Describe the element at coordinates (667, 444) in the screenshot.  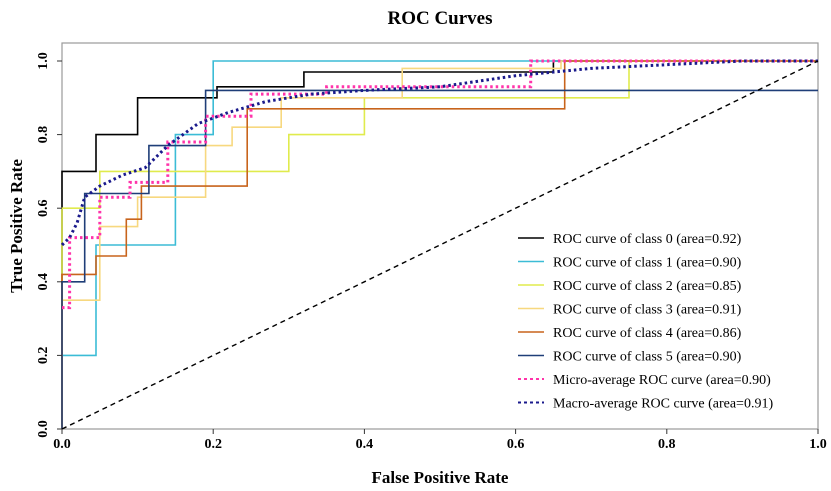
I see `x-tick-label: 0.8` at that location.